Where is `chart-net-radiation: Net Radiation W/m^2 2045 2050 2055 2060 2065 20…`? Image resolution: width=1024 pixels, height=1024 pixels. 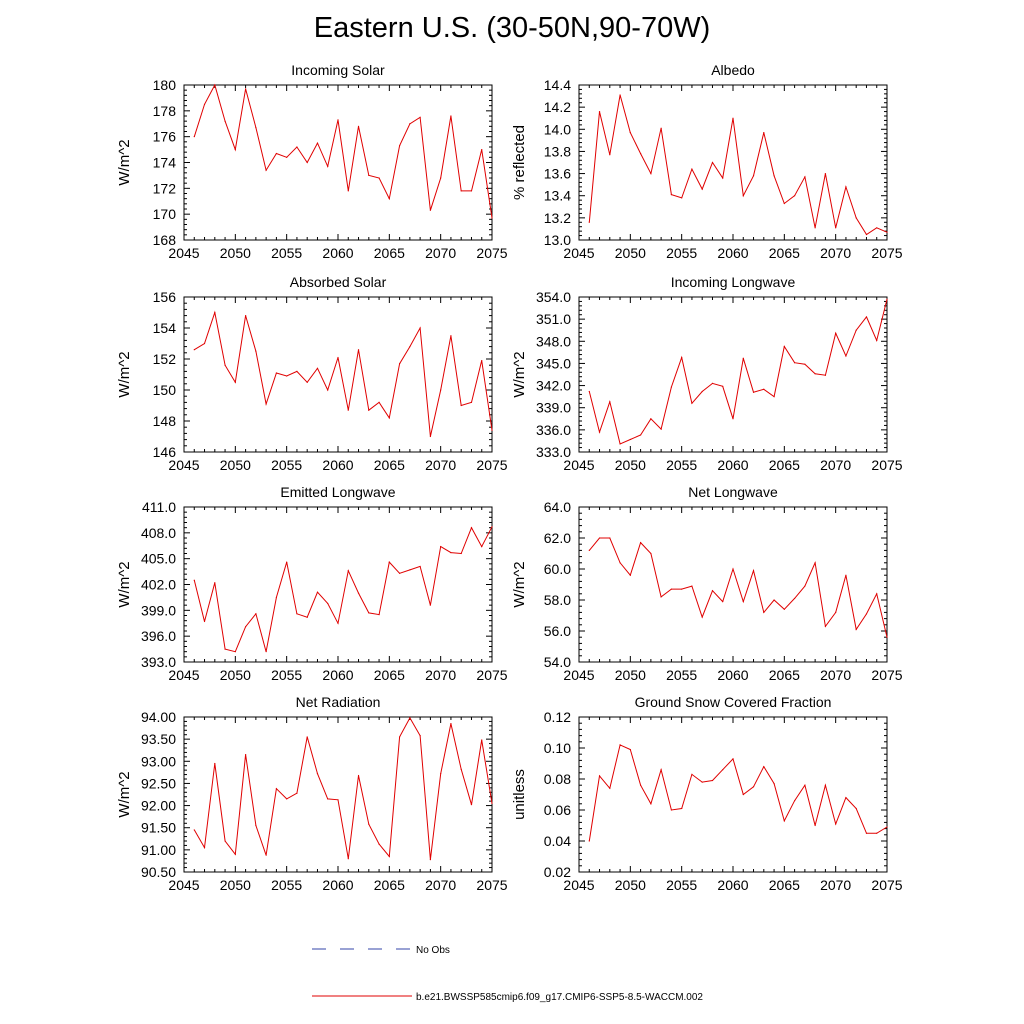
chart-net-radiation: Net Radiation W/m^2 2045 2050 2055 2060 2065 20… is located at coordinates (312, 793).